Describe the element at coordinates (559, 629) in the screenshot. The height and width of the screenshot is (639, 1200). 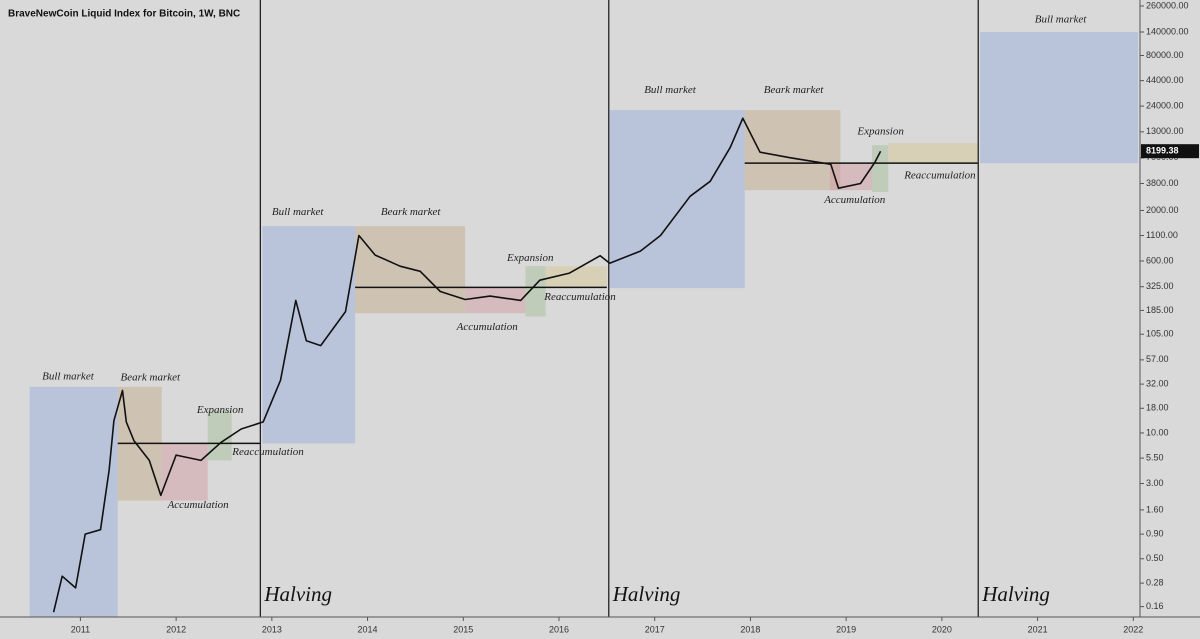
I see `x-tick-label: 2016` at that location.